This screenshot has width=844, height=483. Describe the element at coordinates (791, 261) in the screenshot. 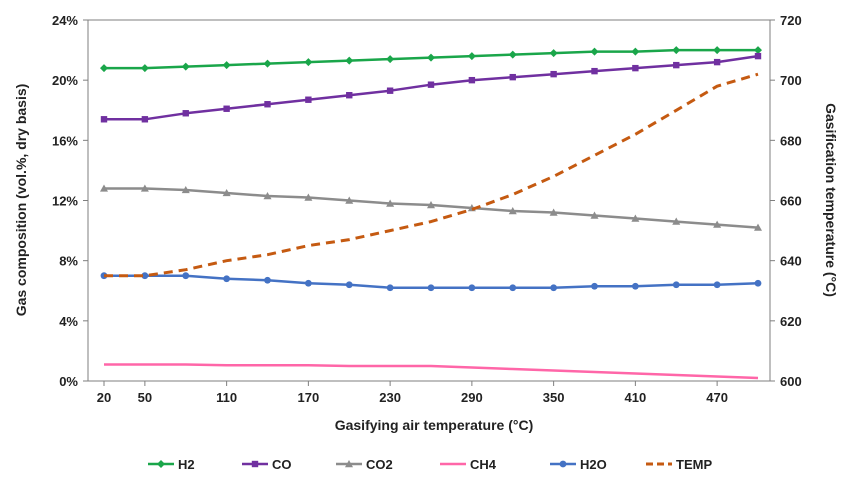

I see `y-right-tick-label: 640` at that location.